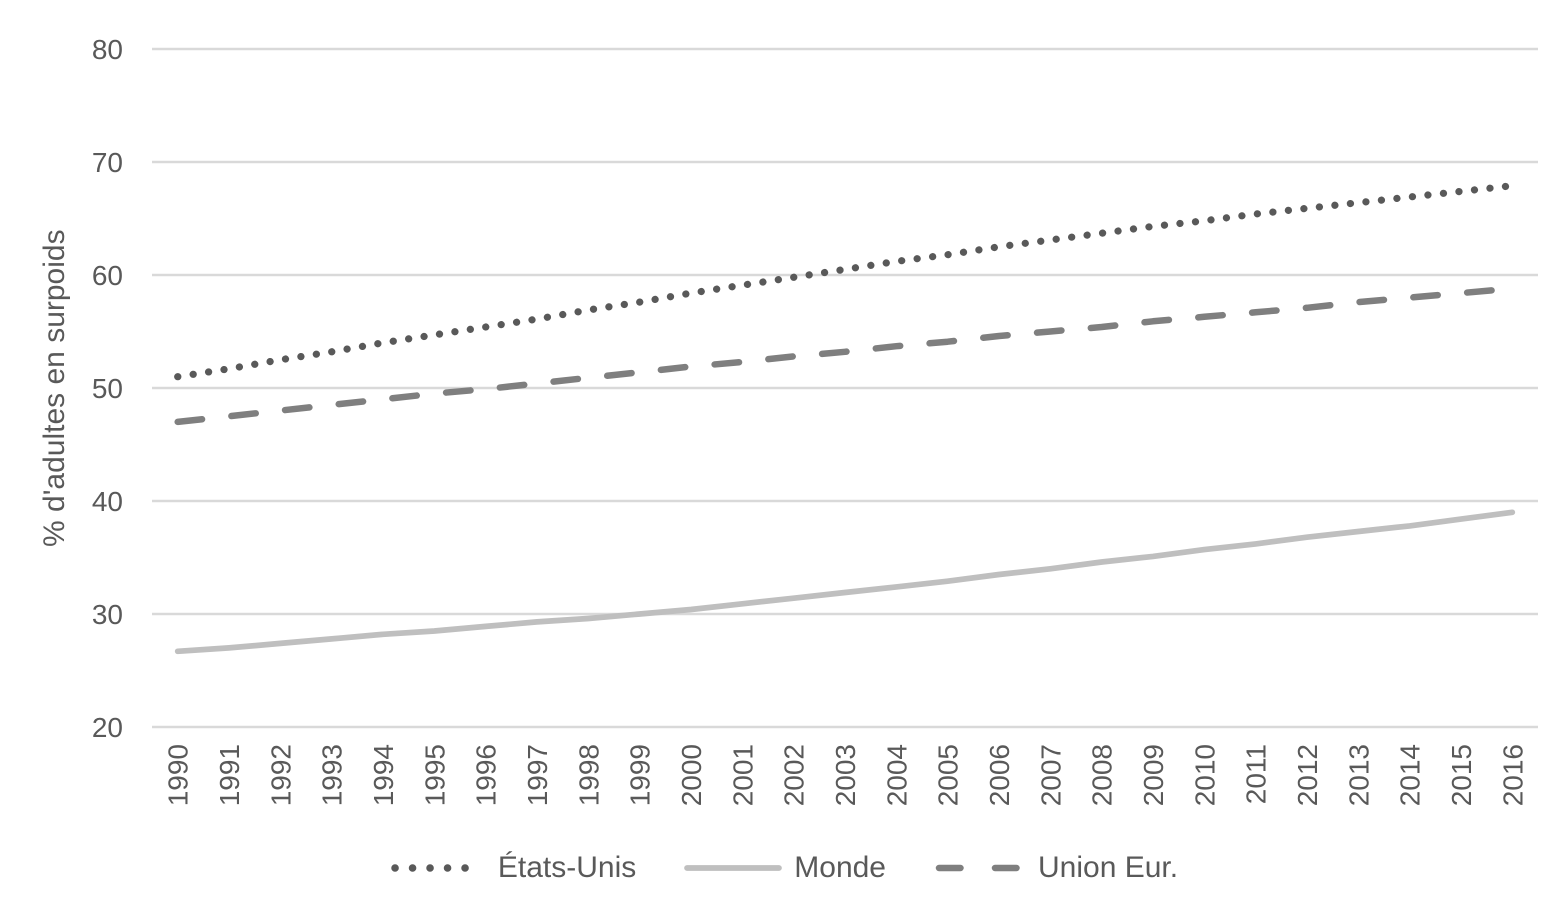  I want to click on legend-label-etats-unis: États-Unis, so click(567, 867).